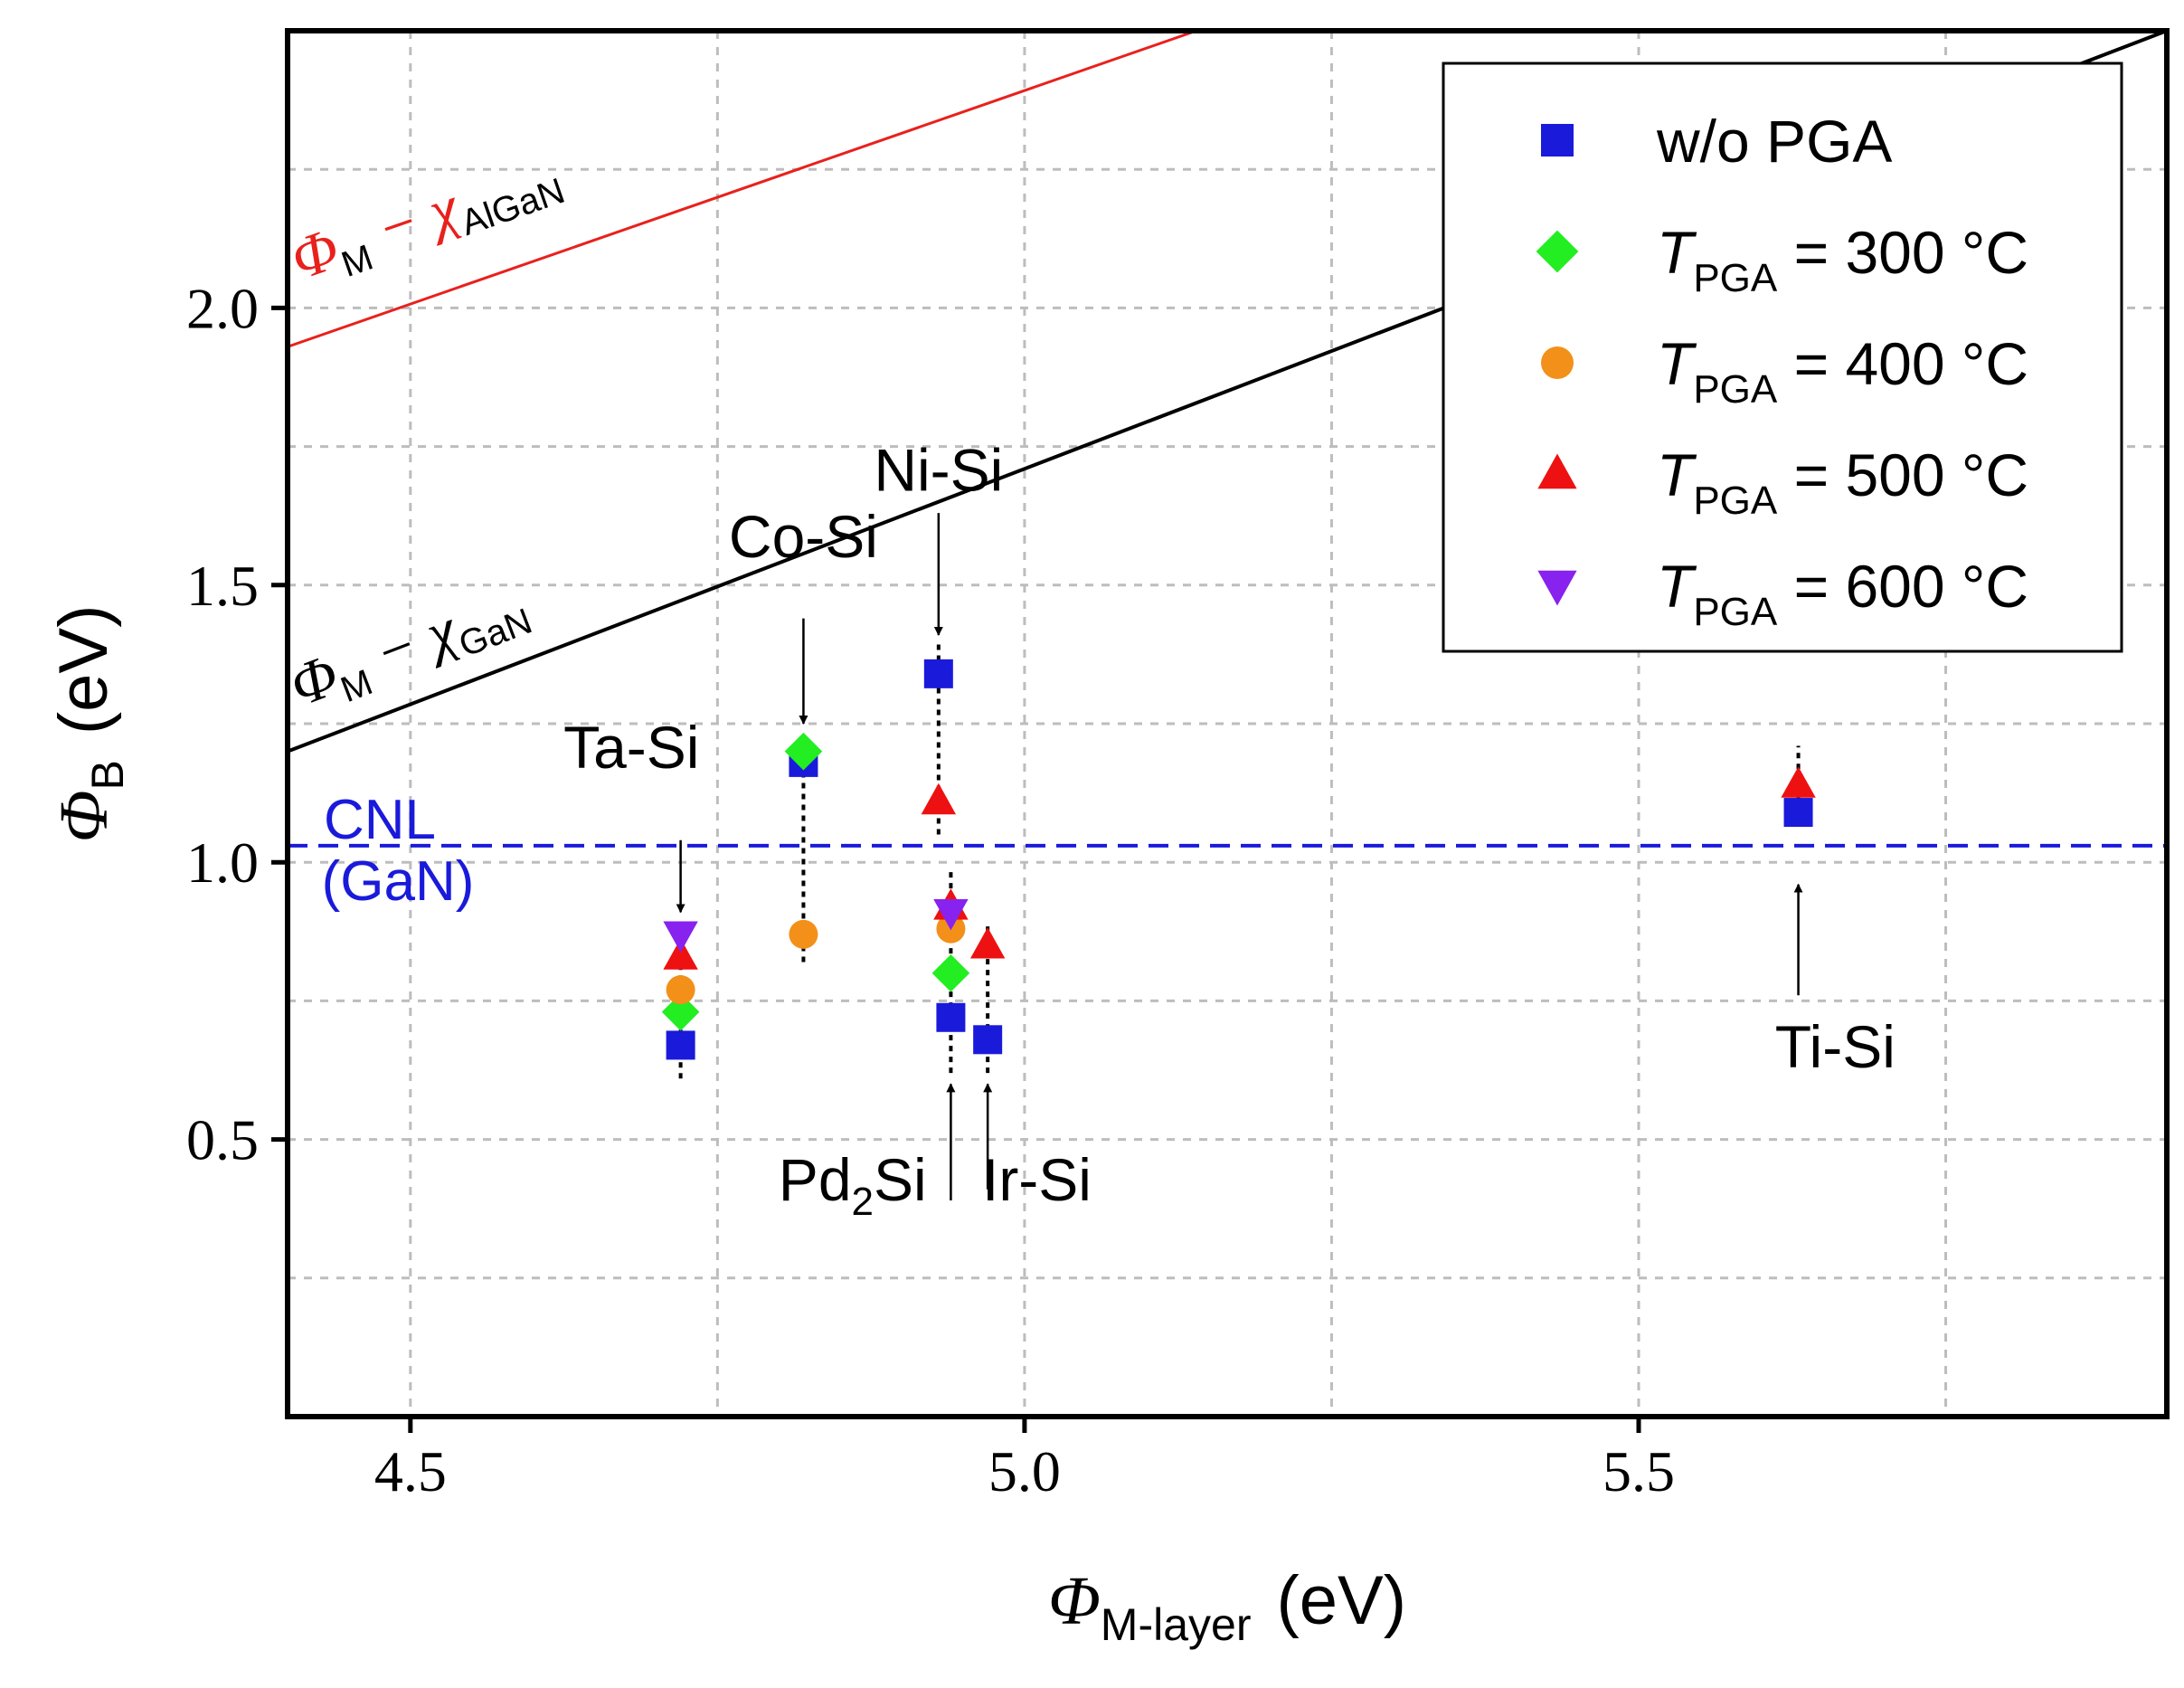 The height and width of the screenshot is (1688, 2184). Describe the element at coordinates (399, 882) in the screenshot. I see `cnl-label-line2: (GaN)` at that location.